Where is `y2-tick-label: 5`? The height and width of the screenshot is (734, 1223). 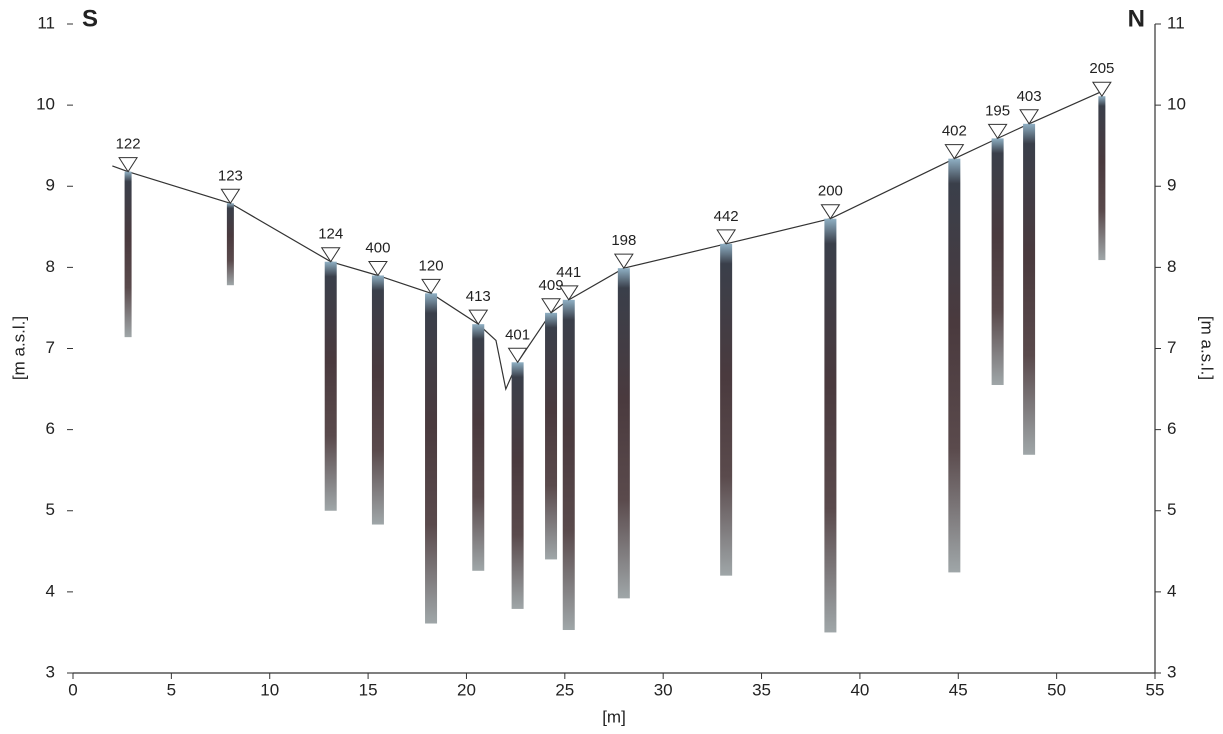
y2-tick-label: 5 is located at coordinates (1171, 509).